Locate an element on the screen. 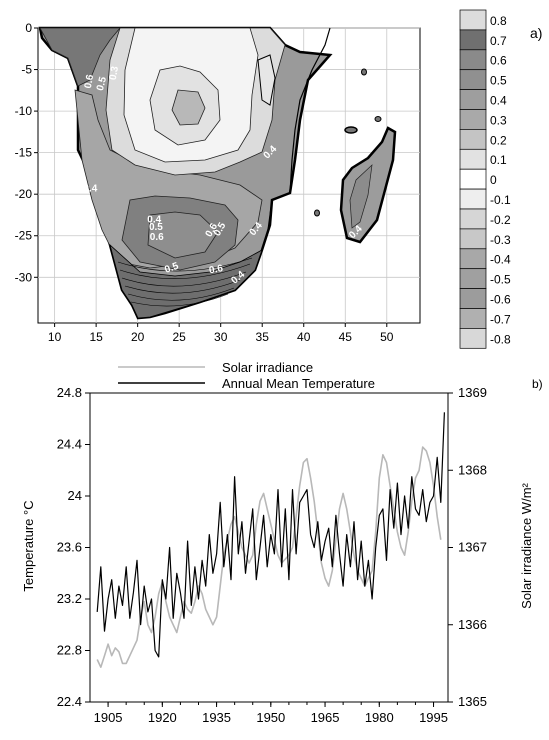  y-left-tick-label: 24.4 is located at coordinates (69, 444).